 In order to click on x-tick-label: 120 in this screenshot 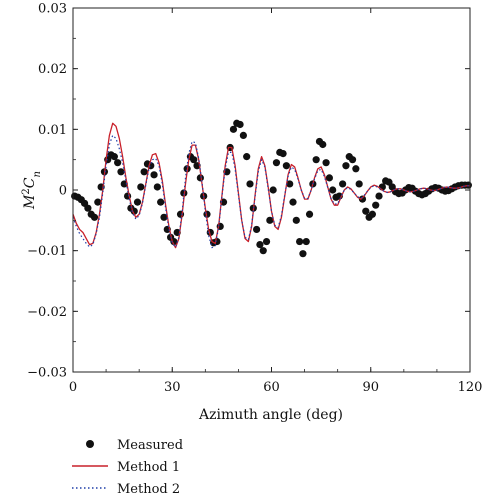, I will do `click(470, 387)`.